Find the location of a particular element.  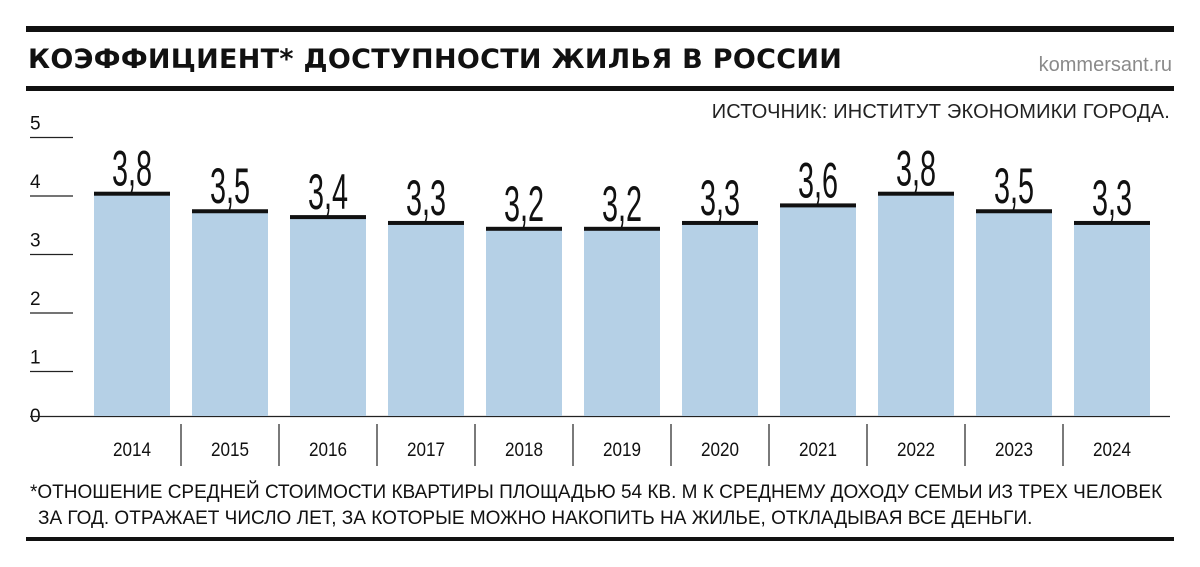

x-tick-label: 2021 is located at coordinates (818, 449).